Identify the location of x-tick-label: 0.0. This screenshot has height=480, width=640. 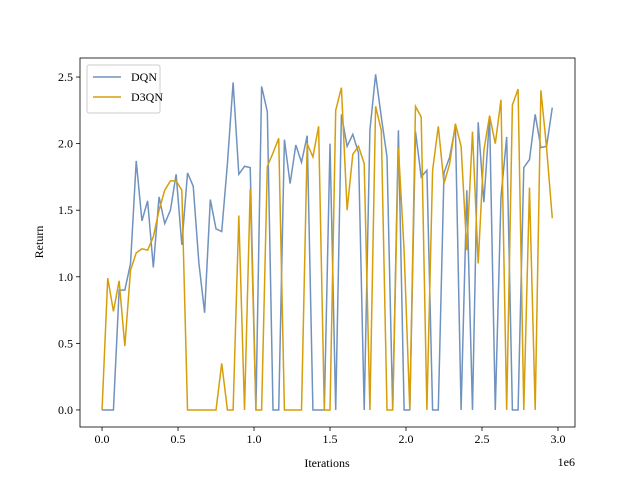
(102, 439).